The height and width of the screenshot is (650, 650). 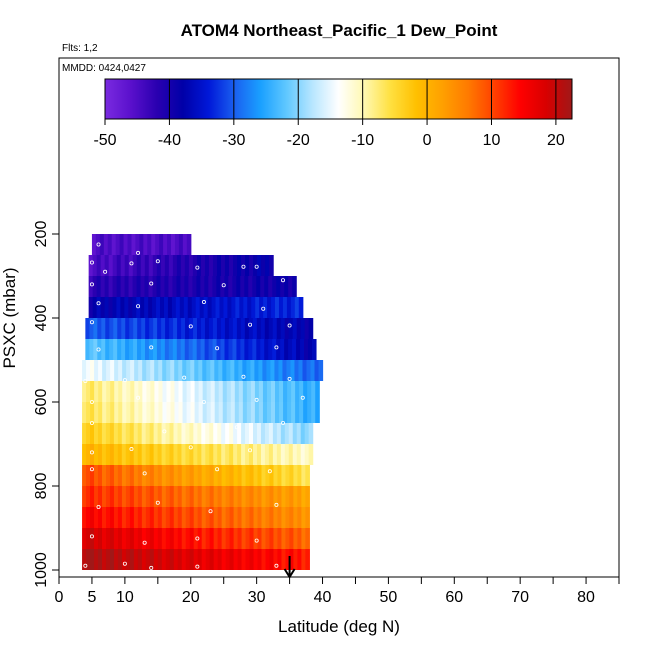 I want to click on y-tick-label: 200, so click(x=41, y=234).